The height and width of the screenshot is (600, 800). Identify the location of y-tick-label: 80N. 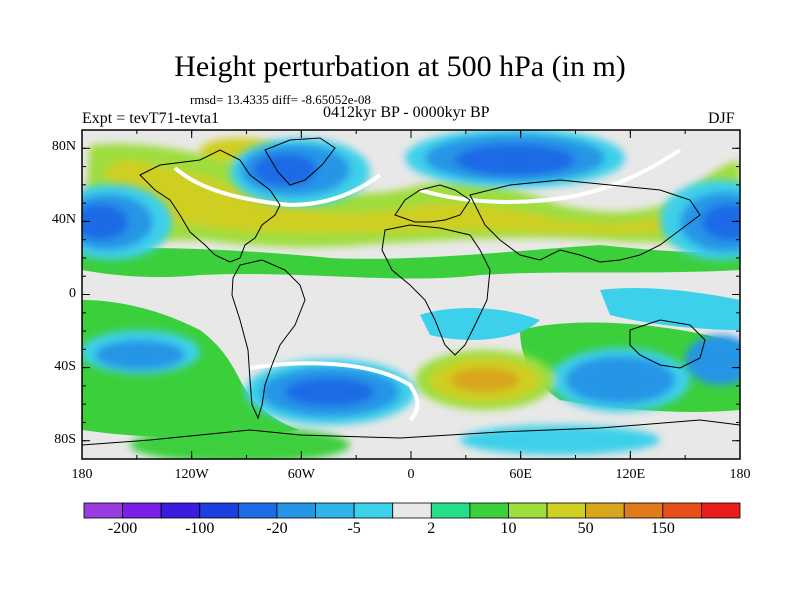
(63, 147).